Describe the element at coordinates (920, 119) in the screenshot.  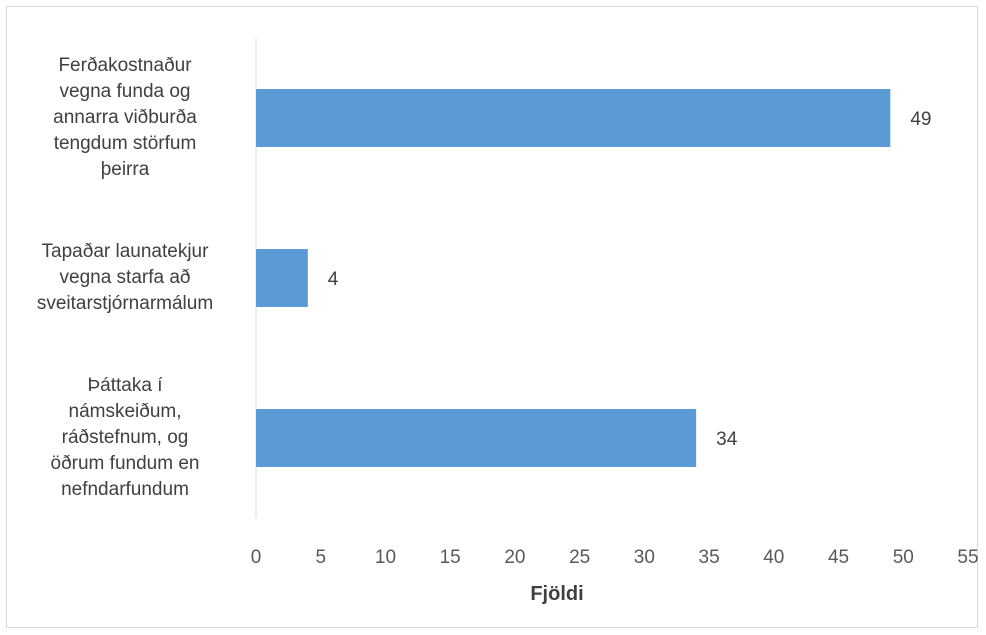
I see `data-label-0: 49` at that location.